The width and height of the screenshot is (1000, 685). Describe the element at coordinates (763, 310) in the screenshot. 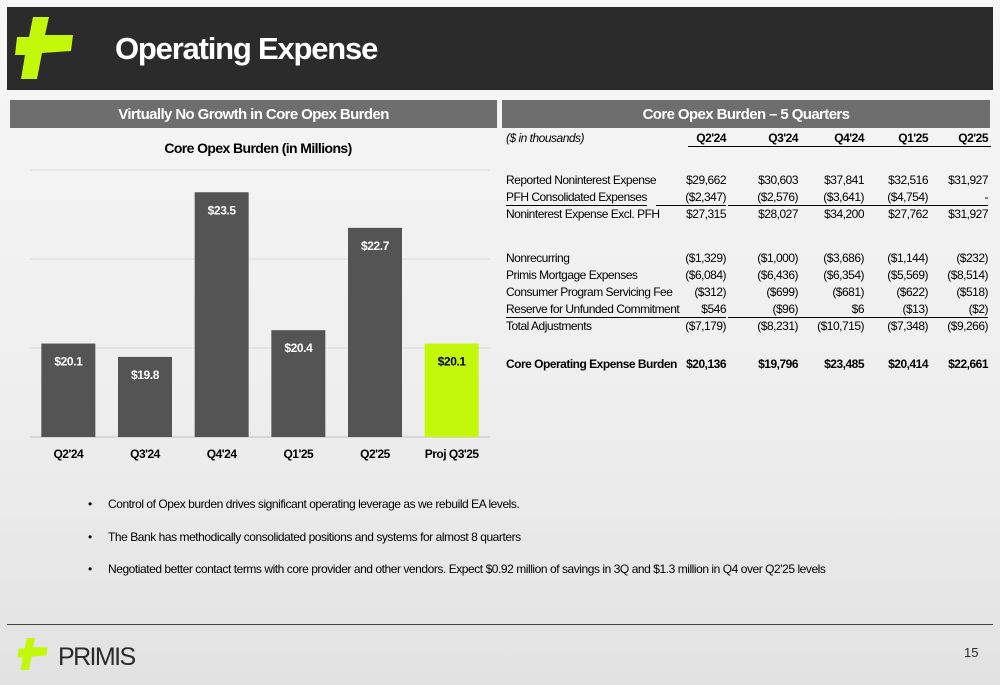

I see `cell-value: ($96)` at that location.